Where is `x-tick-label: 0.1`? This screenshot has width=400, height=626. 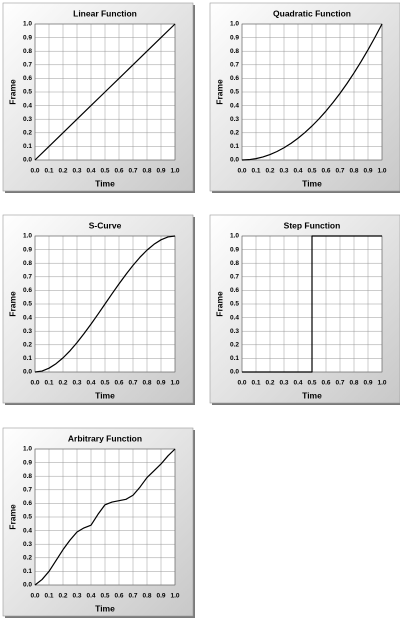 x-tick-label: 0.1 is located at coordinates (48, 596).